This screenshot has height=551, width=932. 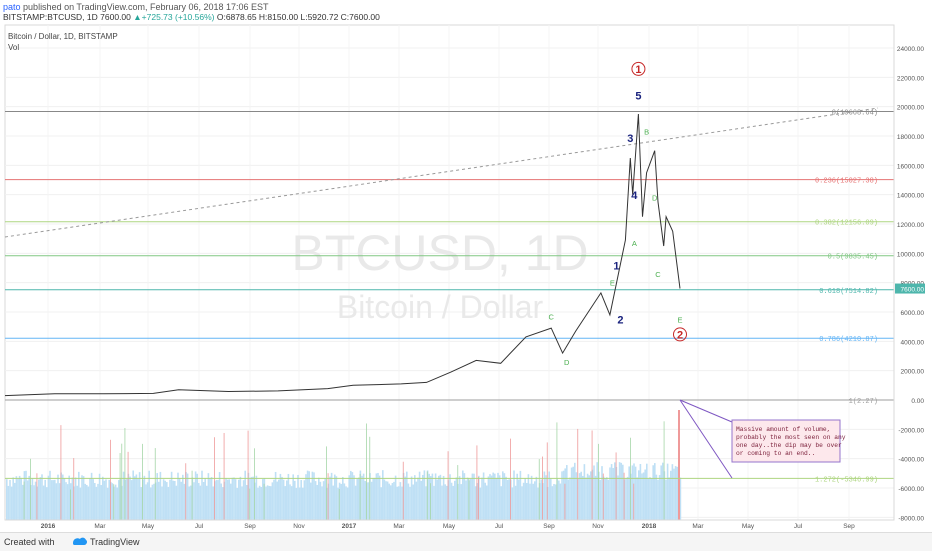 I want to click on annotation-line: probably the most seen on any, so click(x=791, y=437).